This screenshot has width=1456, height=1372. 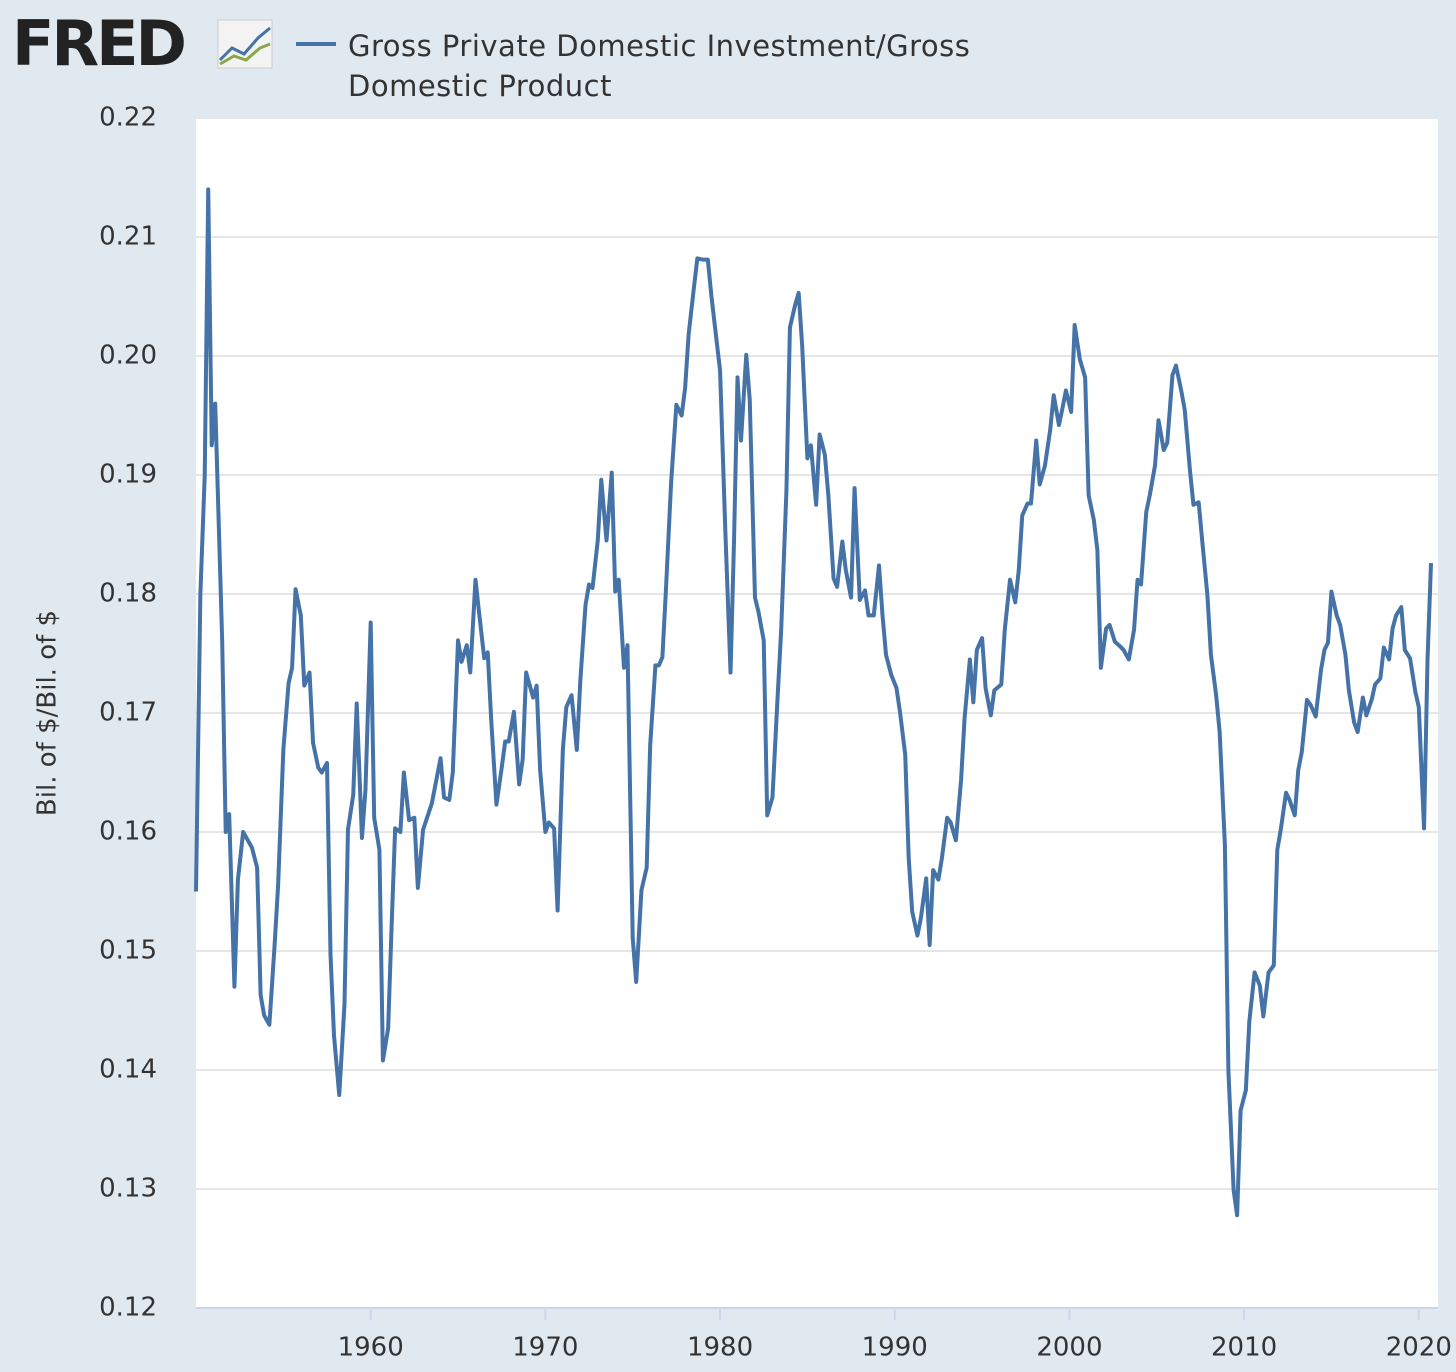 I want to click on x-tick-label: 1980, so click(x=720, y=1348).